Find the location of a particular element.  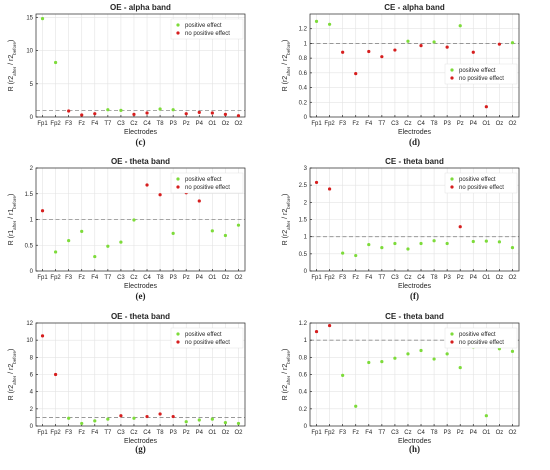

panel-caption: (e) is located at coordinates (141, 296).